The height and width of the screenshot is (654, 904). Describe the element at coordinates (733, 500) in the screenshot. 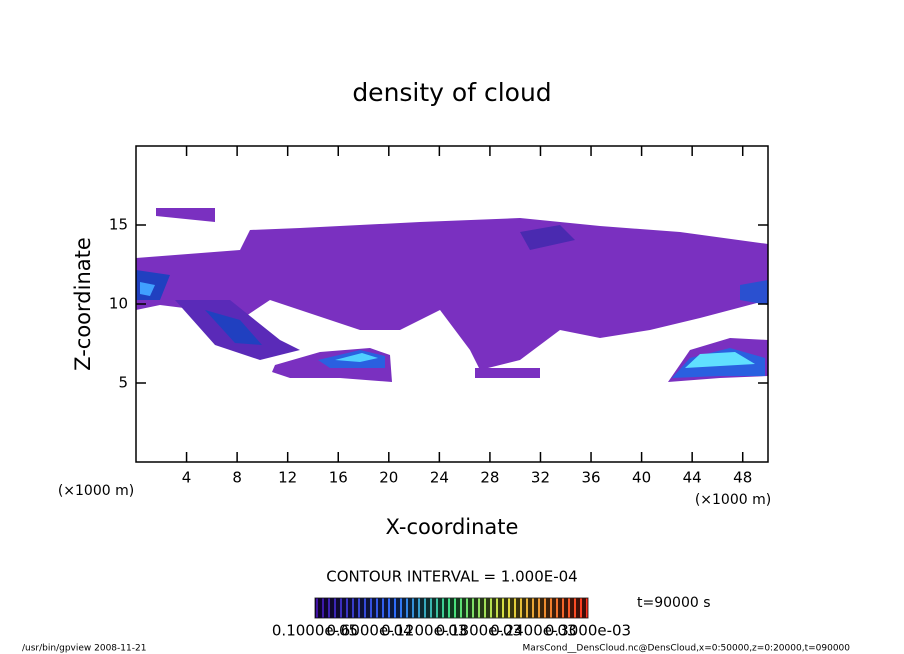

I see `x-unit-right: (×1000 m)` at that location.